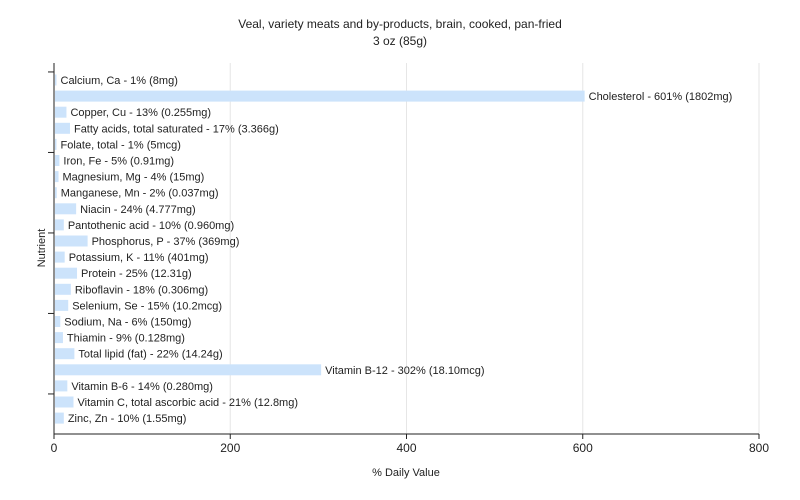  Describe the element at coordinates (150, 355) in the screenshot. I see `bar-label: Total lipid (fat) - 22% (14.24g)` at that location.